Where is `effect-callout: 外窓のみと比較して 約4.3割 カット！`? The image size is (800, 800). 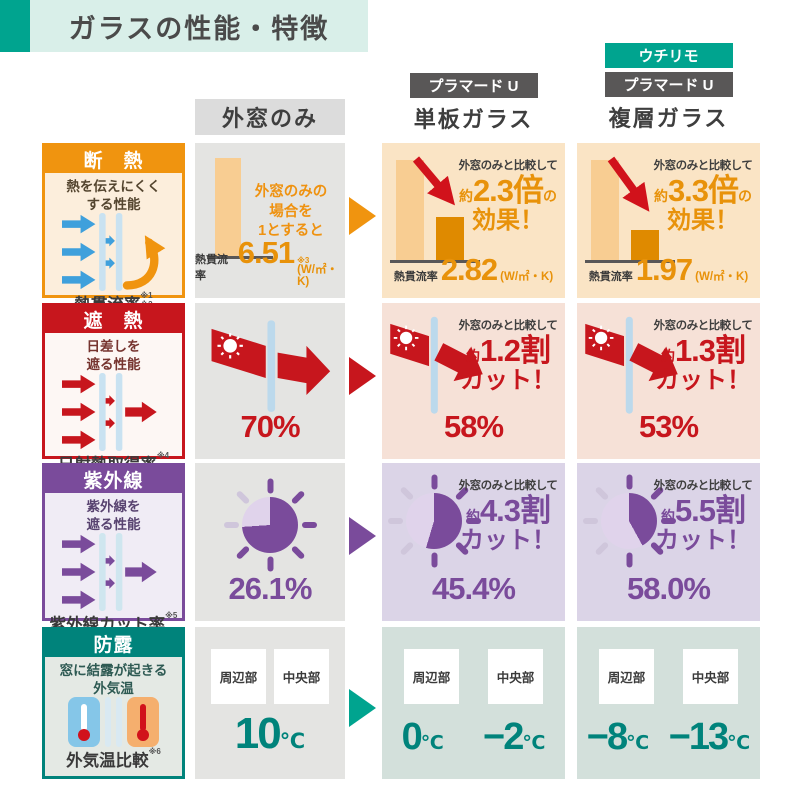
effect-callout: 外窓のみと比較して 約4.3割 カット！ is located at coordinates (508, 515).